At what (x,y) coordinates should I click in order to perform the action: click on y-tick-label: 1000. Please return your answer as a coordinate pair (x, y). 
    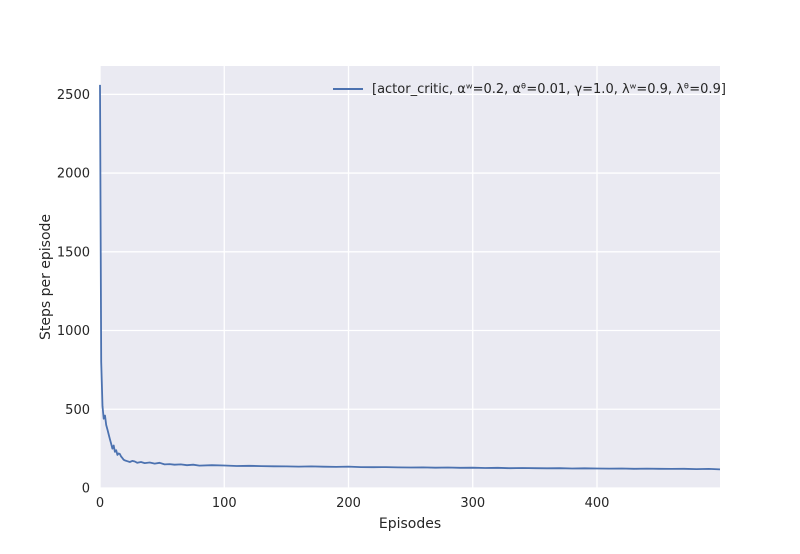
    Looking at the image, I should click on (73, 331).